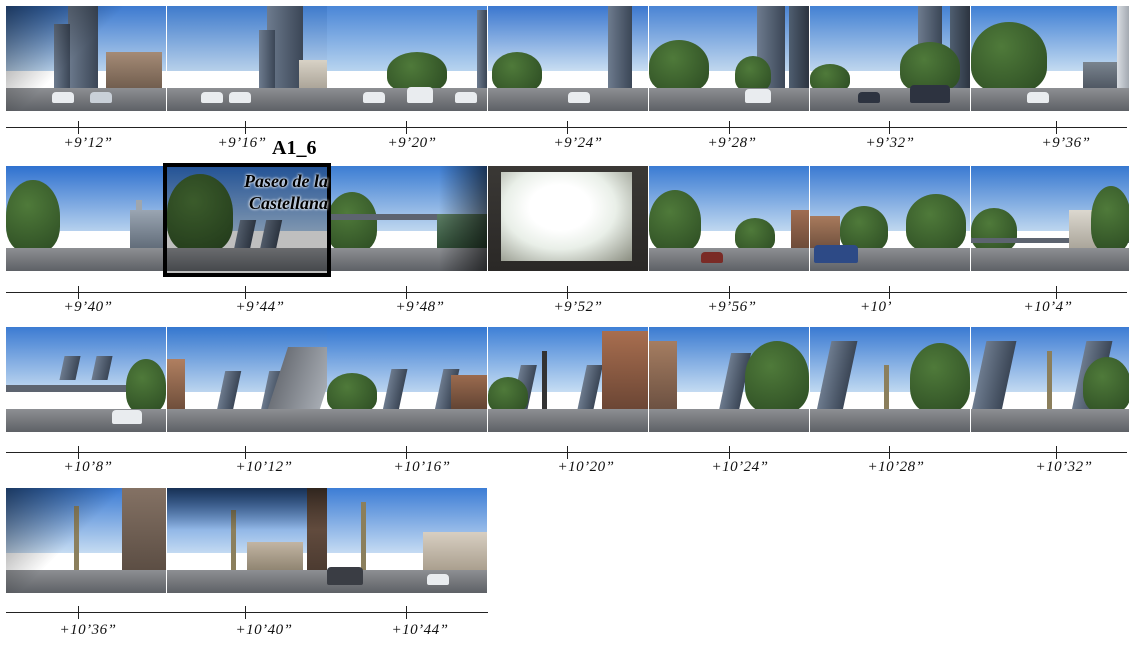 The image size is (1129, 648). What do you see at coordinates (286, 181) in the screenshot?
I see `street-name-line: Paseo de la` at bounding box center [286, 181].